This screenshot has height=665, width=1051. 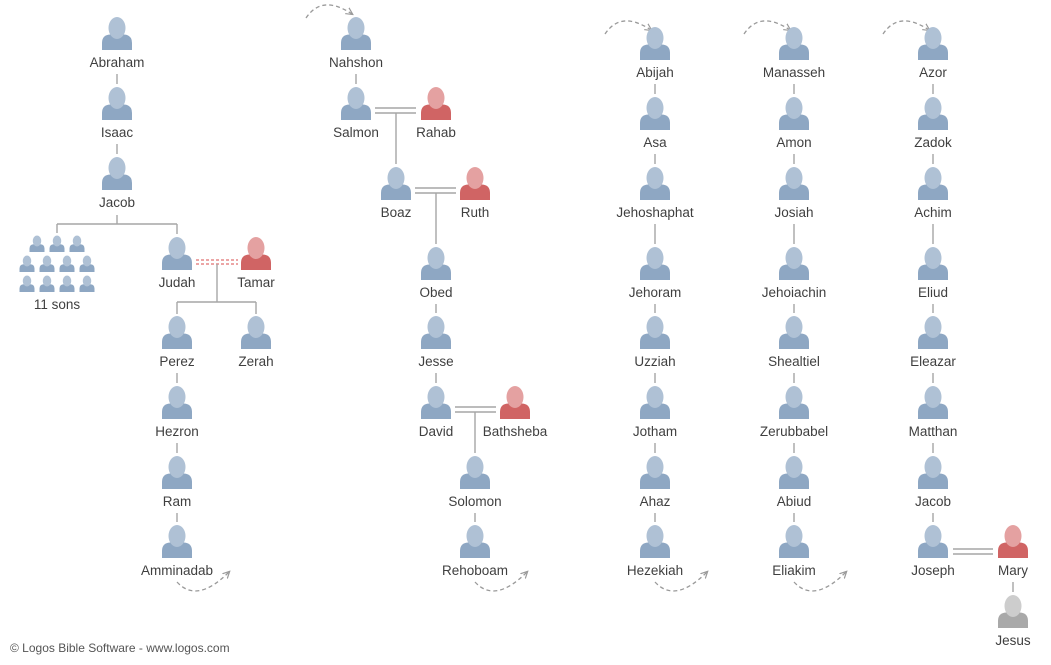 What do you see at coordinates (1013, 570) in the screenshot?
I see `person-name-mary: Mary` at bounding box center [1013, 570].